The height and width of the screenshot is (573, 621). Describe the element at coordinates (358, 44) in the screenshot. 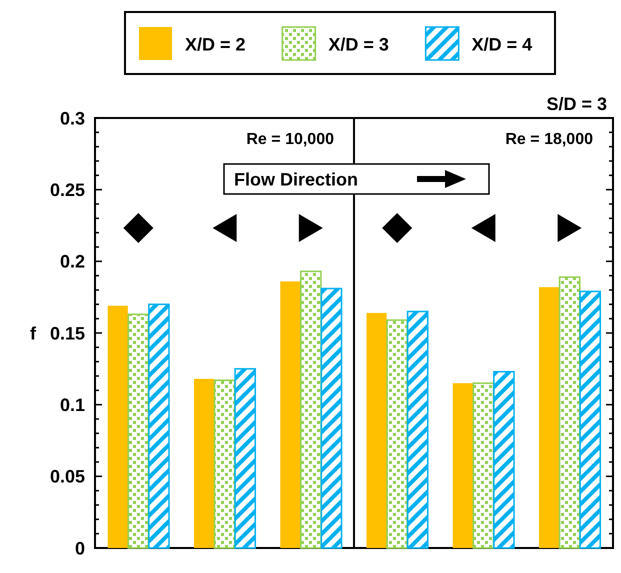

I see `legend-label: X/D = 3` at that location.